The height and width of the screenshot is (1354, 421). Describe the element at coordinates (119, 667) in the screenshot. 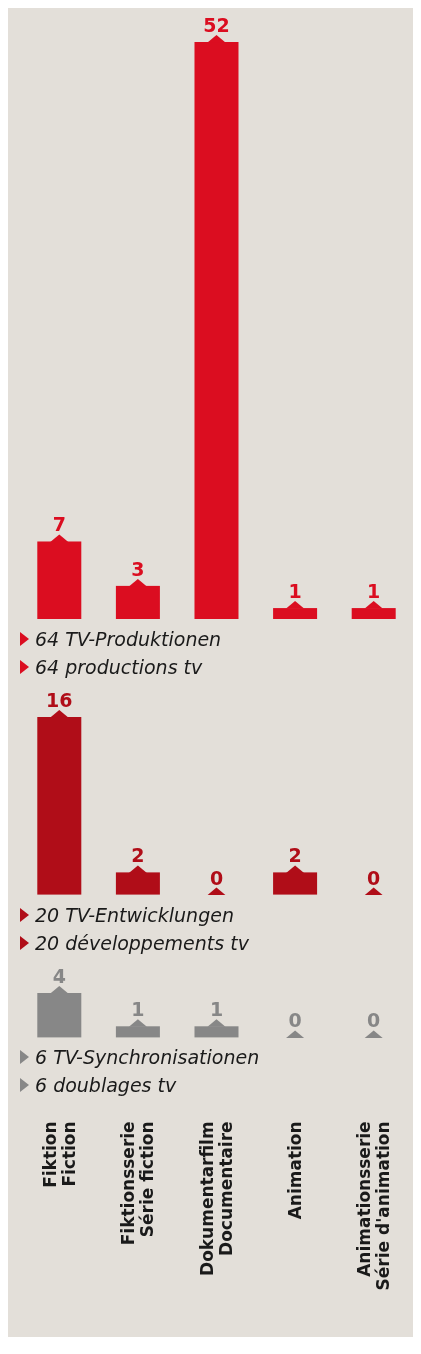

I see `text: 64 productions tv` at that location.